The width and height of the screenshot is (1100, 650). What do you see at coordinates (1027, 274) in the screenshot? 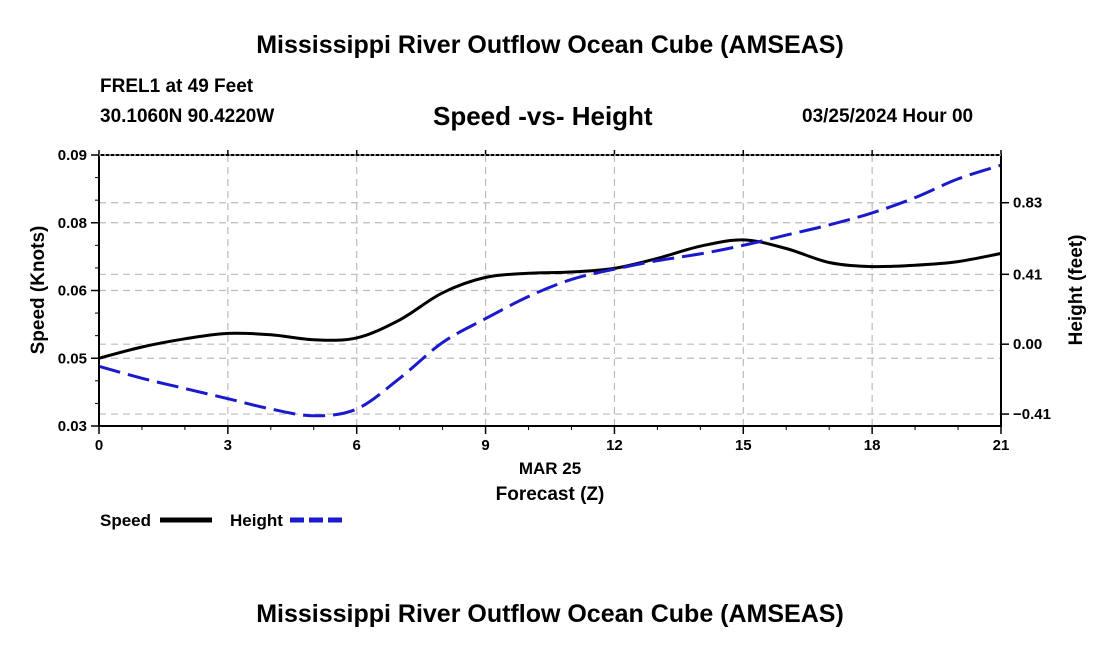
I see `y2-tick-label: 0.41` at bounding box center [1027, 274].